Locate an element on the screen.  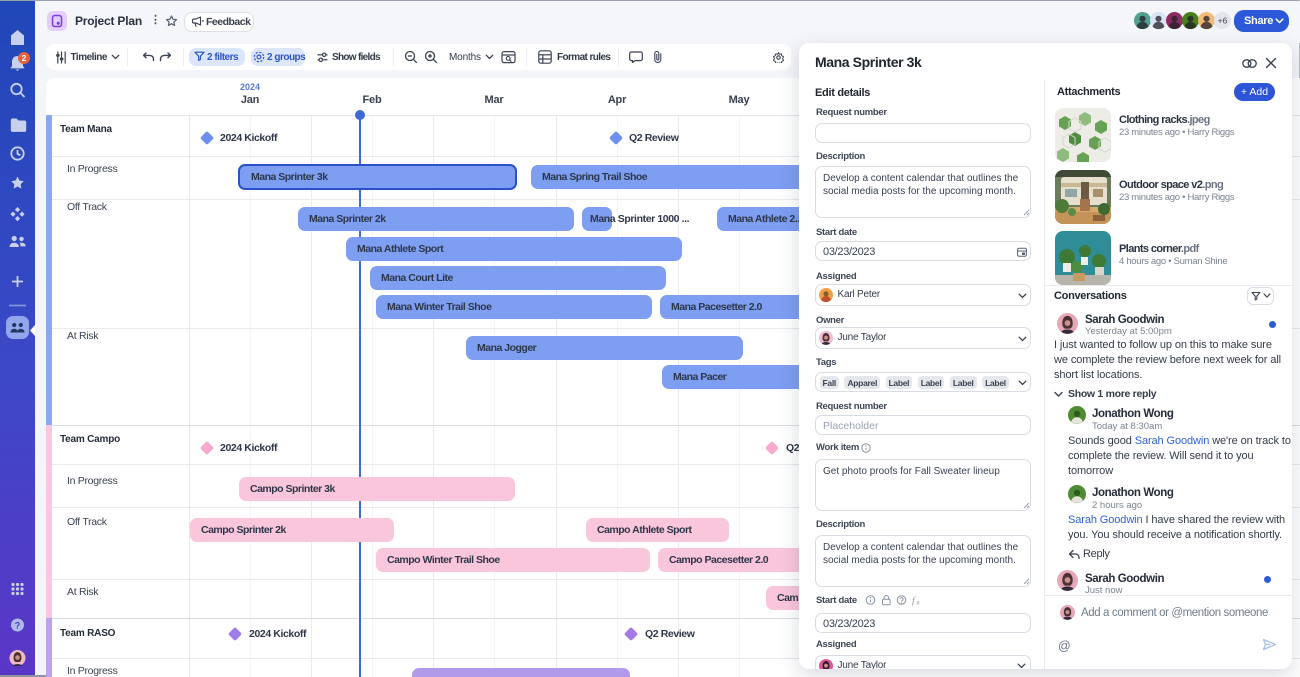
svg-text: 2 is located at coordinates (24, 58).